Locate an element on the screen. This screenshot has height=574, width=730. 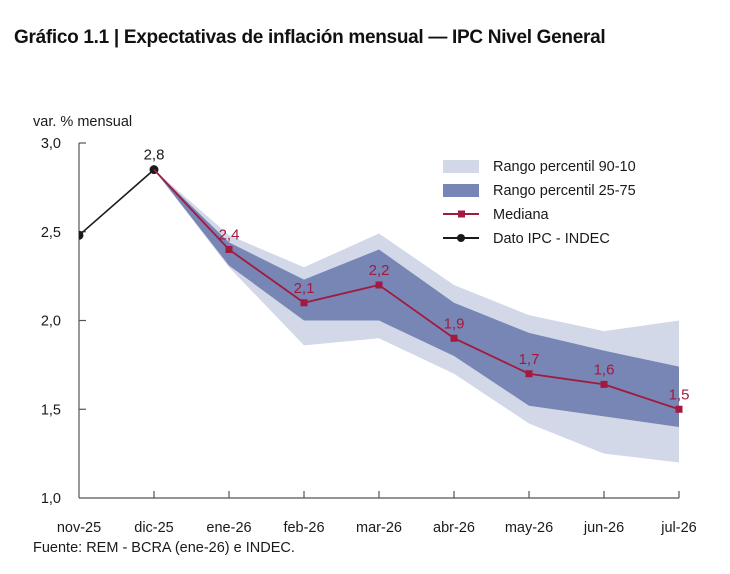
data-label-median: 2,1 is located at coordinates (304, 288).